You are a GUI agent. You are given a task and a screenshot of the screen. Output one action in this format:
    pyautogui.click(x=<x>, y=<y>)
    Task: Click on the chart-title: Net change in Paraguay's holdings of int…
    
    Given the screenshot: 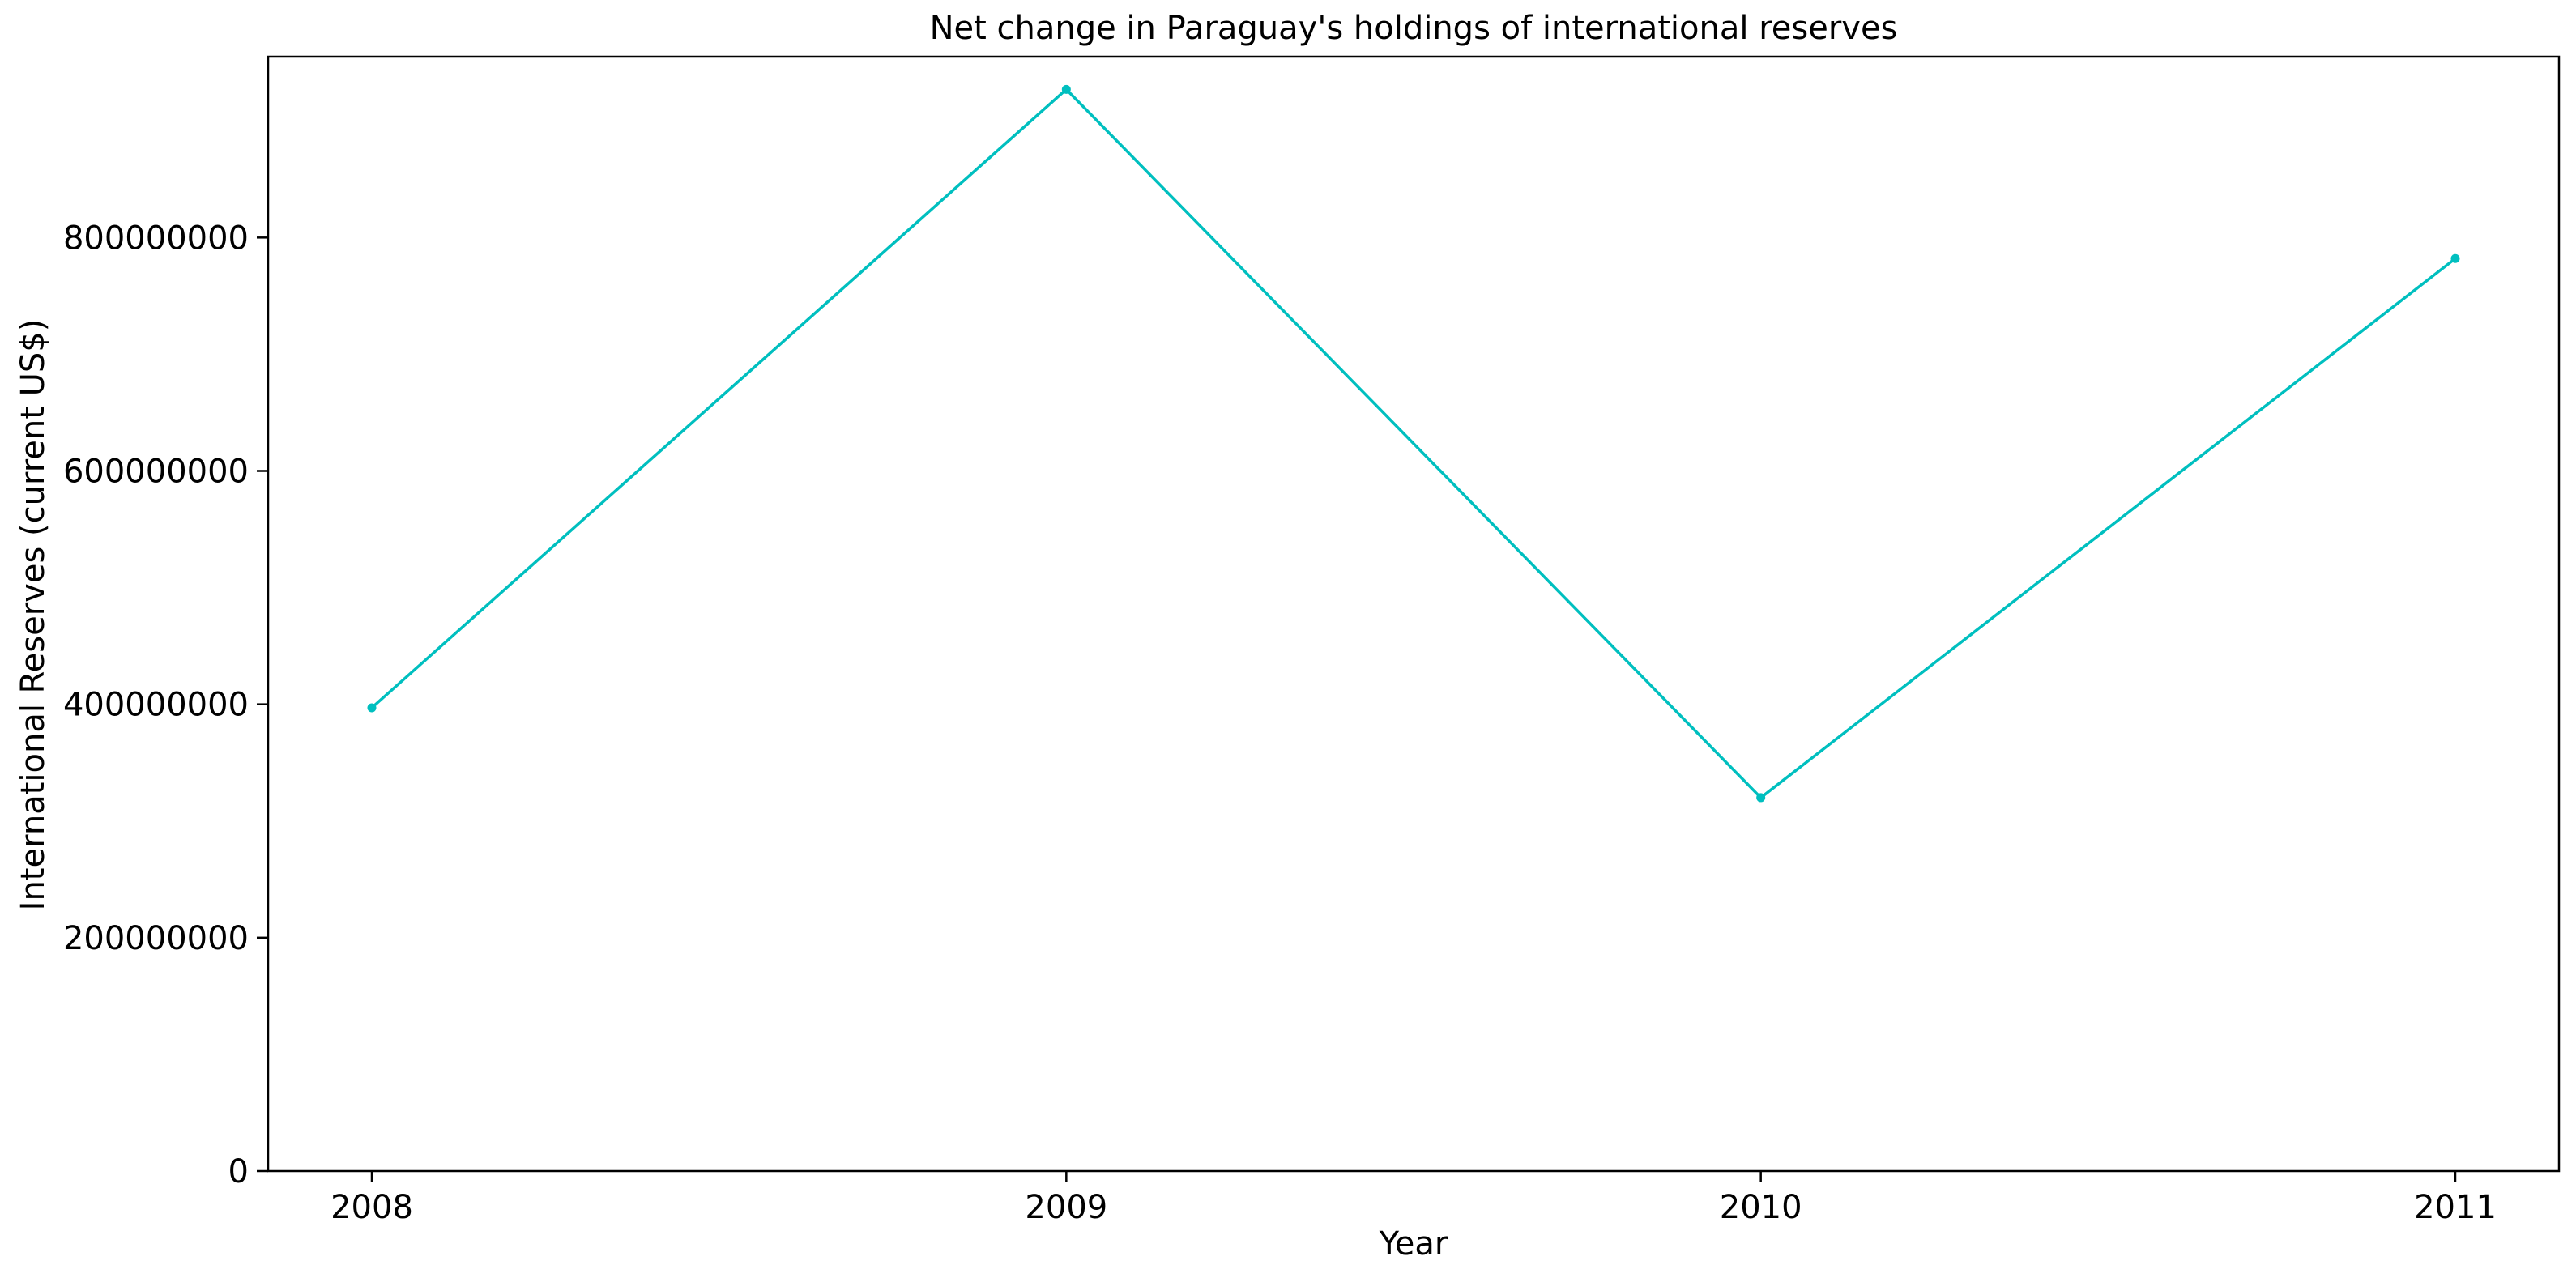 What is the action you would take?
    pyautogui.click(x=1414, y=28)
    